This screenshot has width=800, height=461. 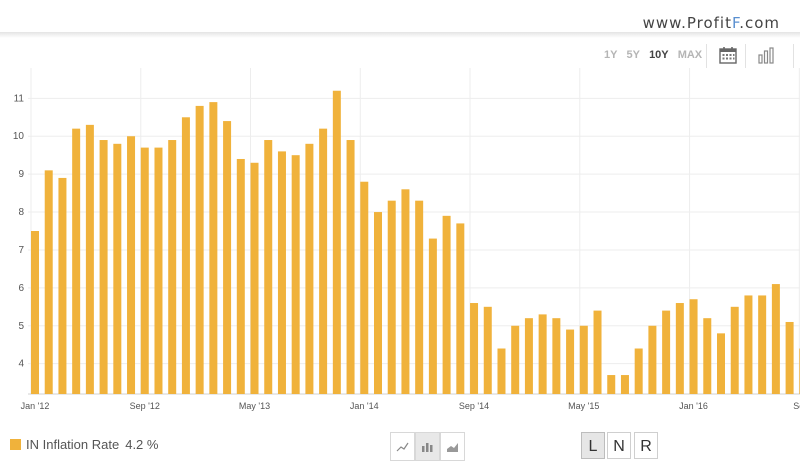 I want to click on x-tick-label: May '13, so click(x=254, y=406).